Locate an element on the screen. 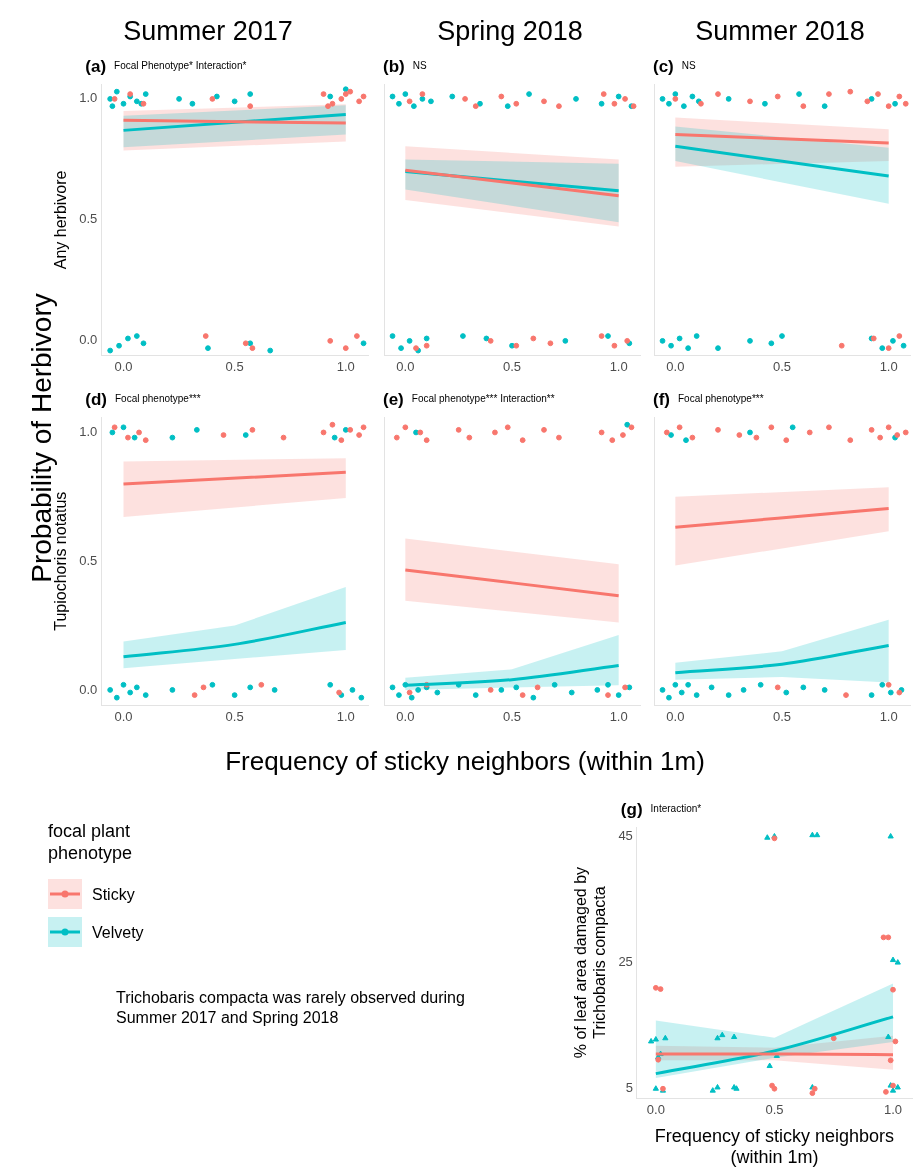  text: (f) is located at coordinates (661, 399).